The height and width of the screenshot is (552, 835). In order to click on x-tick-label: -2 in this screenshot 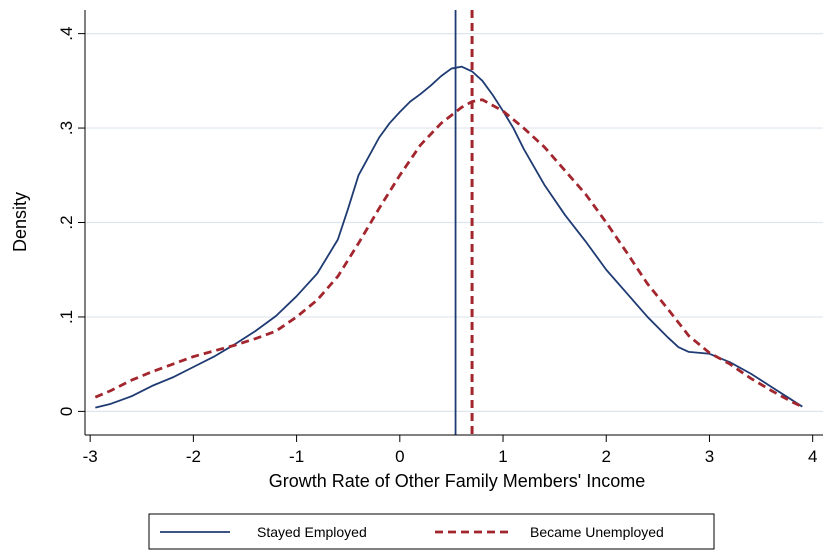, I will do `click(193, 456)`.